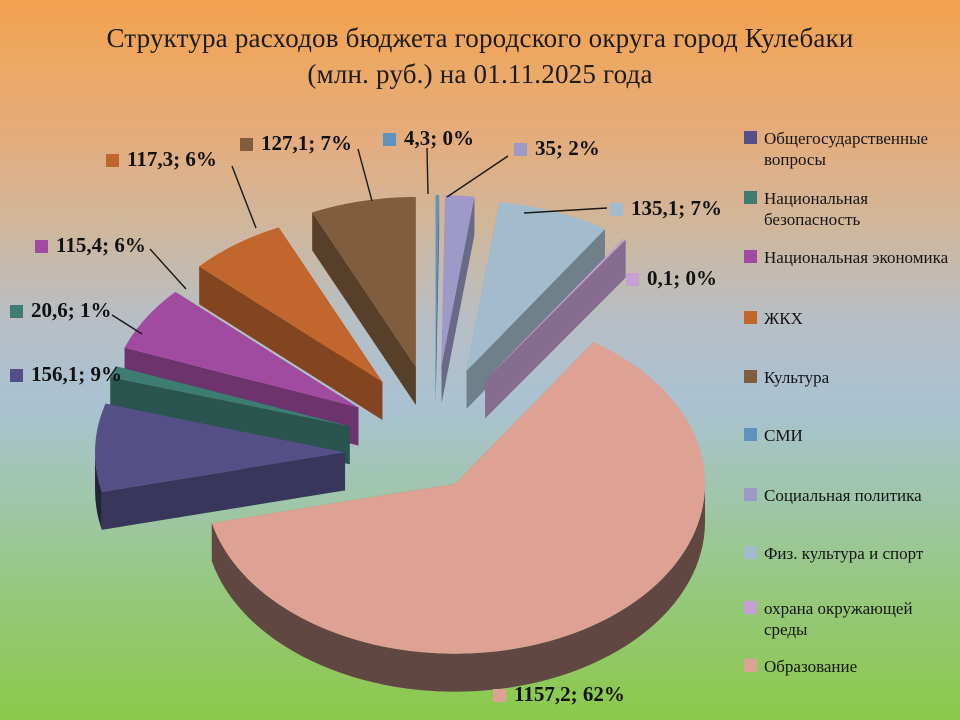 The height and width of the screenshot is (720, 960). I want to click on legend-item: Общегосударственные вопросы, so click(850, 149).